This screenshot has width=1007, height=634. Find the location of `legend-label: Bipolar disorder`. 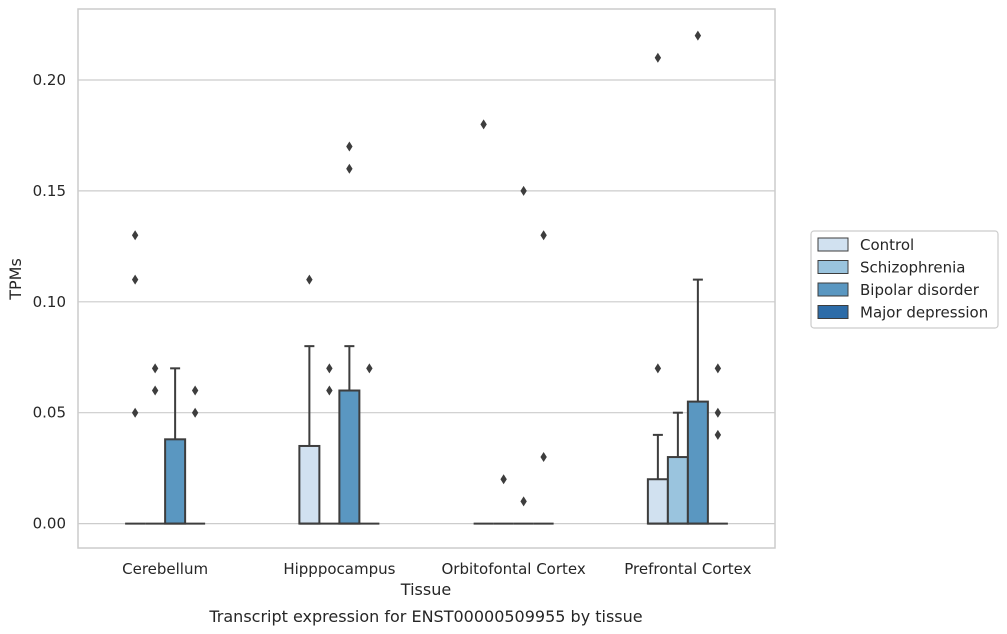

legend-label: Bipolar disorder is located at coordinates (920, 290).